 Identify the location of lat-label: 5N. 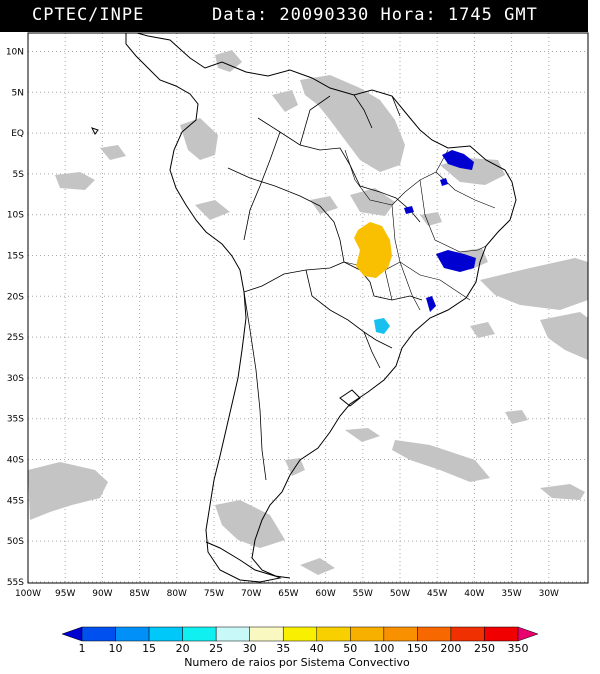
(18, 93).